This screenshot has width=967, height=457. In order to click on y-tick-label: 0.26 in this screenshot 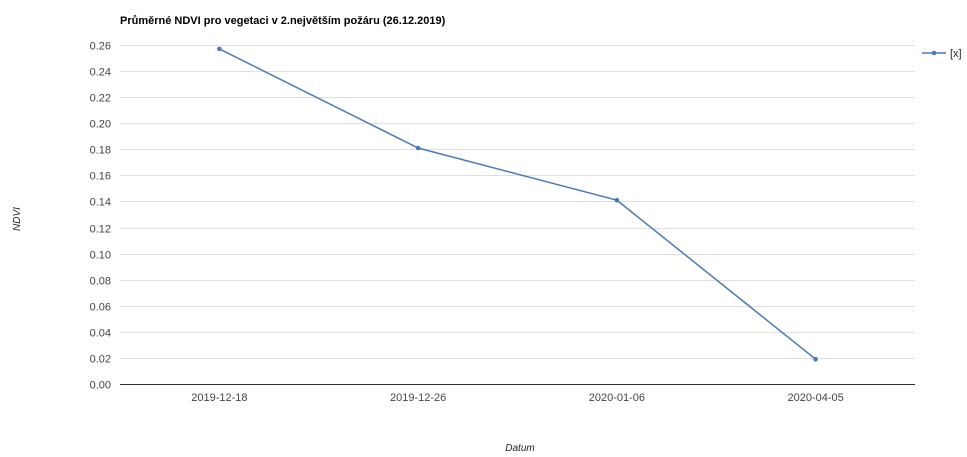, I will do `click(100, 47)`.